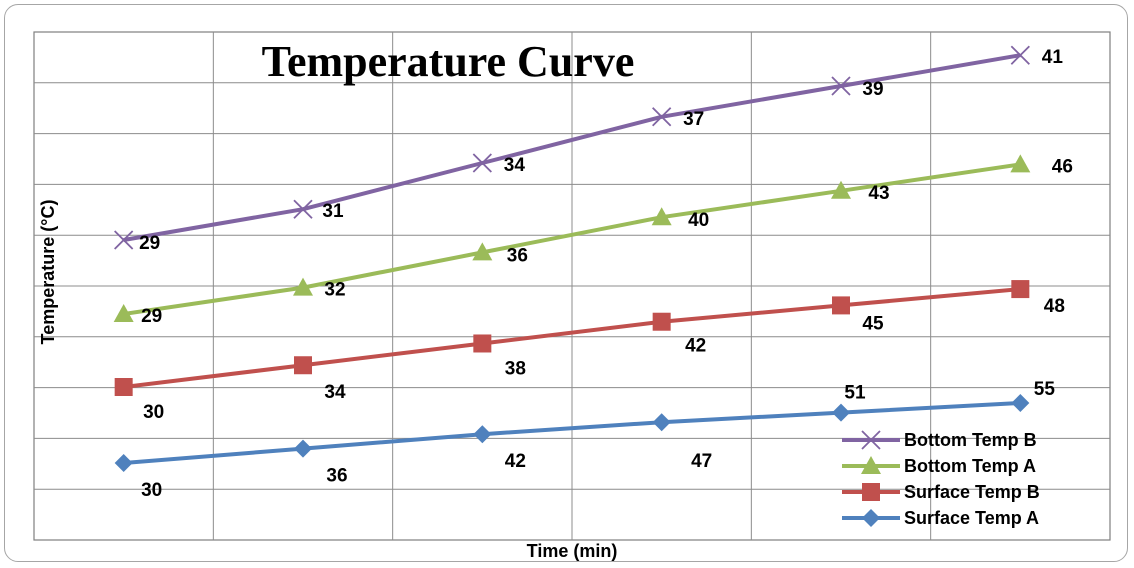 Image resolution: width=1134 pixels, height=568 pixels. I want to click on series-line-surface-temp-a, so click(572, 433).